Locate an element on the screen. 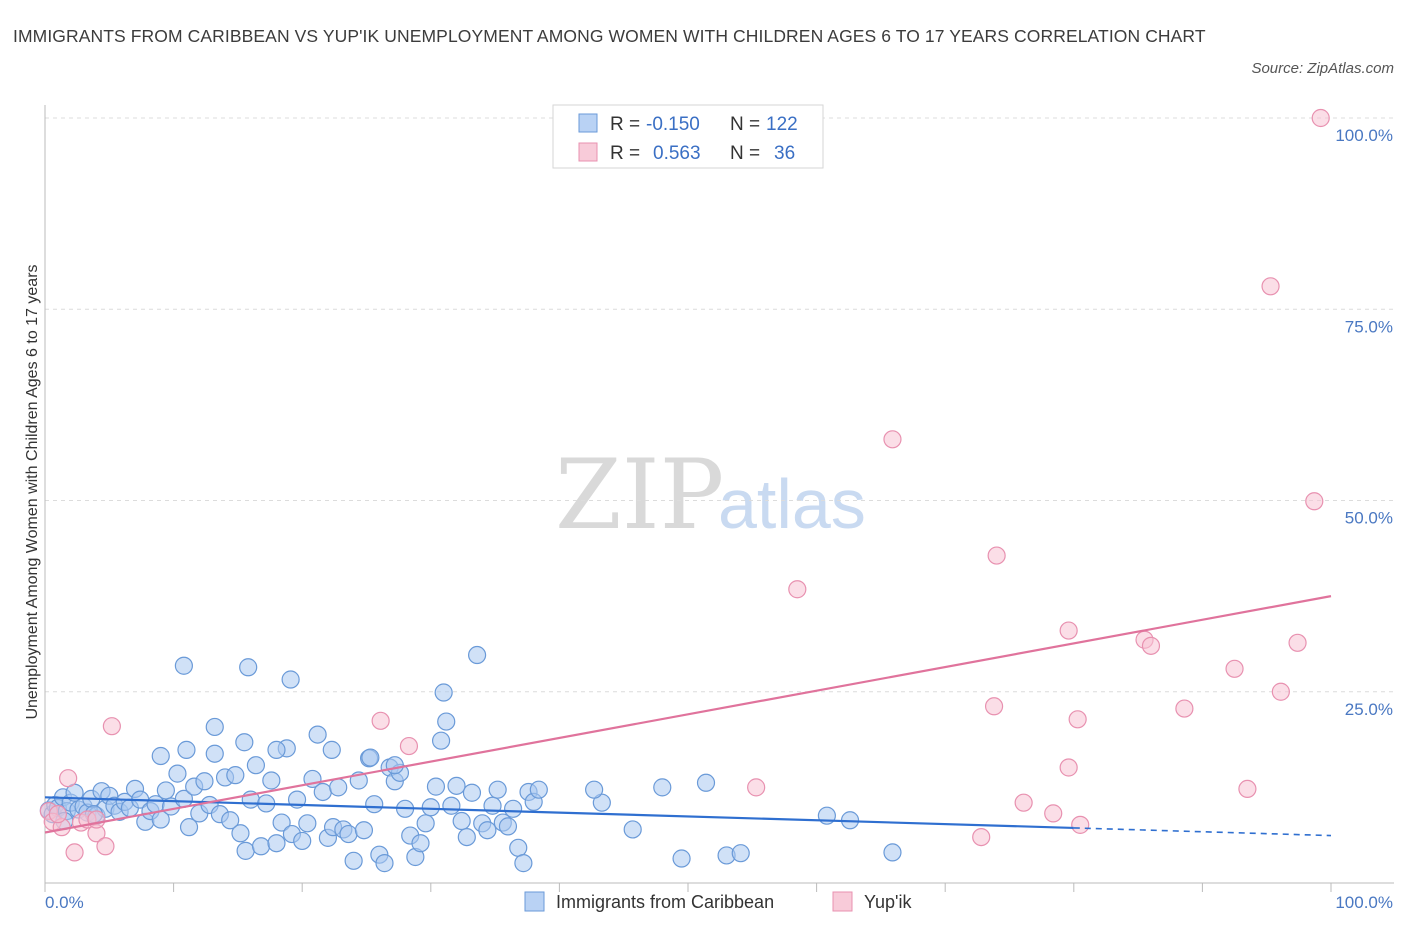 The image size is (1406, 930). chart-source: Source: ZipAtlas.com is located at coordinates (1322, 68).